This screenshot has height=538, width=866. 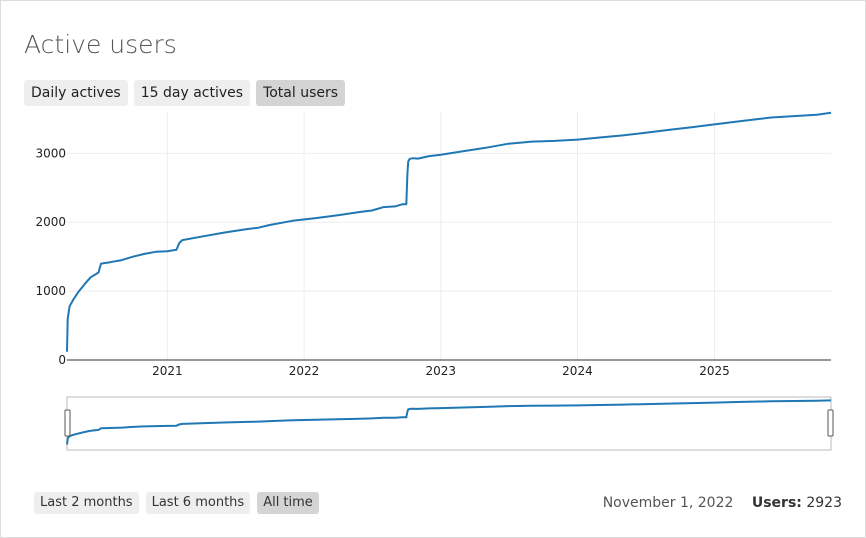 I want to click on metric-tabs: Daily actives 15 day actives Total users, so click(x=185, y=93).